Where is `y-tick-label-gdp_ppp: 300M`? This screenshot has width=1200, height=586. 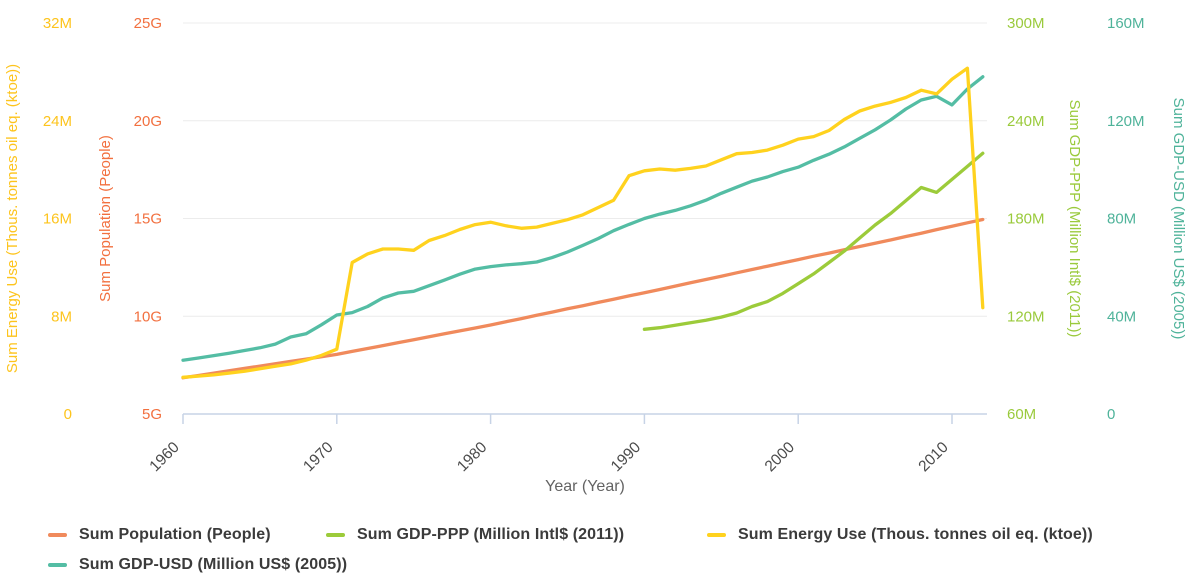 y-tick-label-gdp_ppp: 300M is located at coordinates (1026, 23).